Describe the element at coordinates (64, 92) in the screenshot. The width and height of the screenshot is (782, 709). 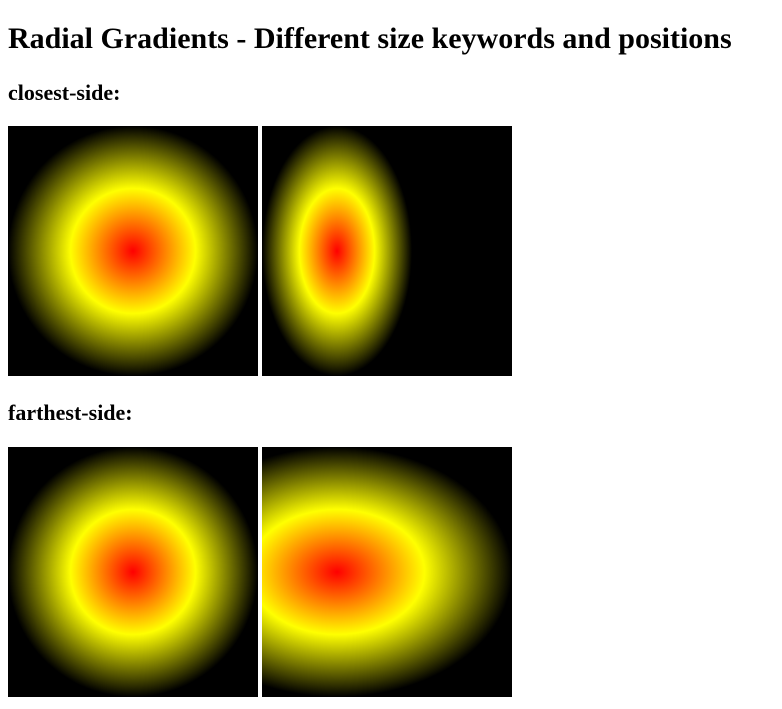
I see `section-heading-closest-side: closest-side:` at that location.